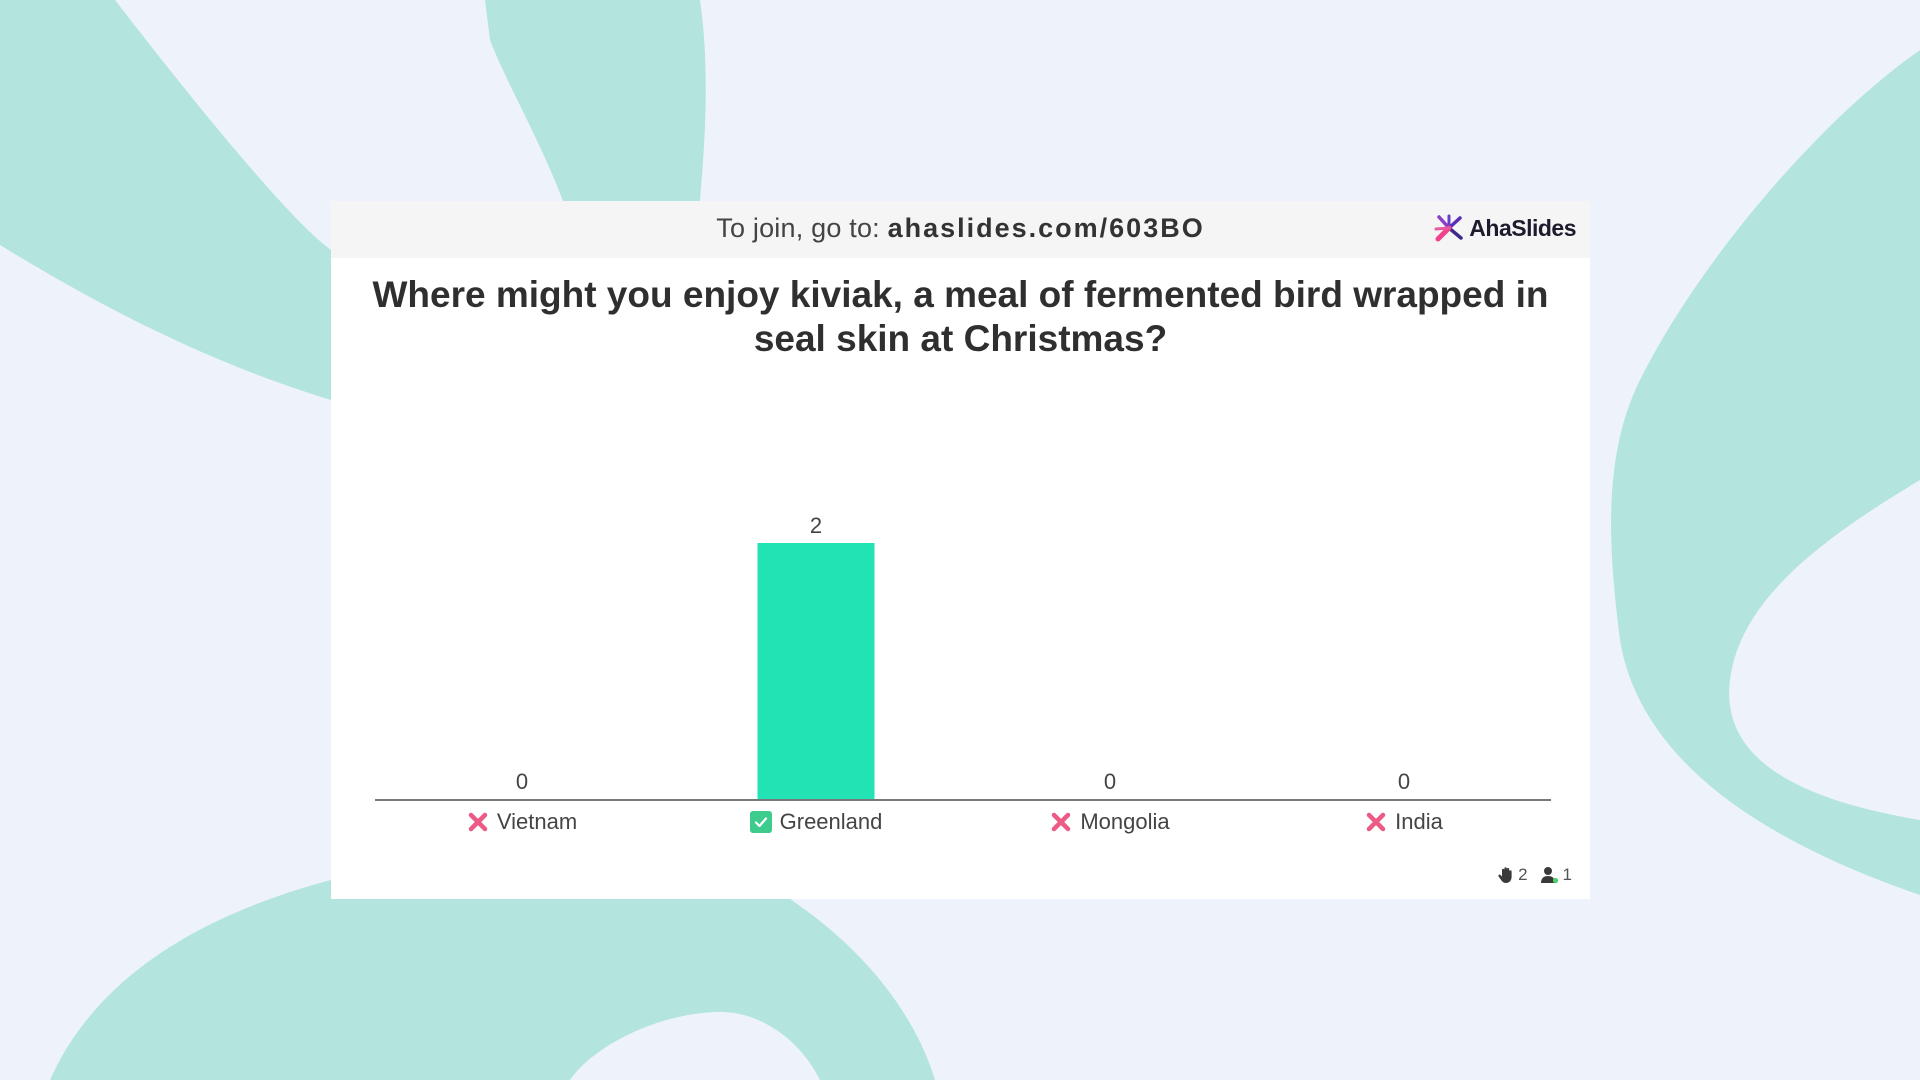  What do you see at coordinates (1404, 661) in the screenshot?
I see `bar-column-india: 0` at bounding box center [1404, 661].